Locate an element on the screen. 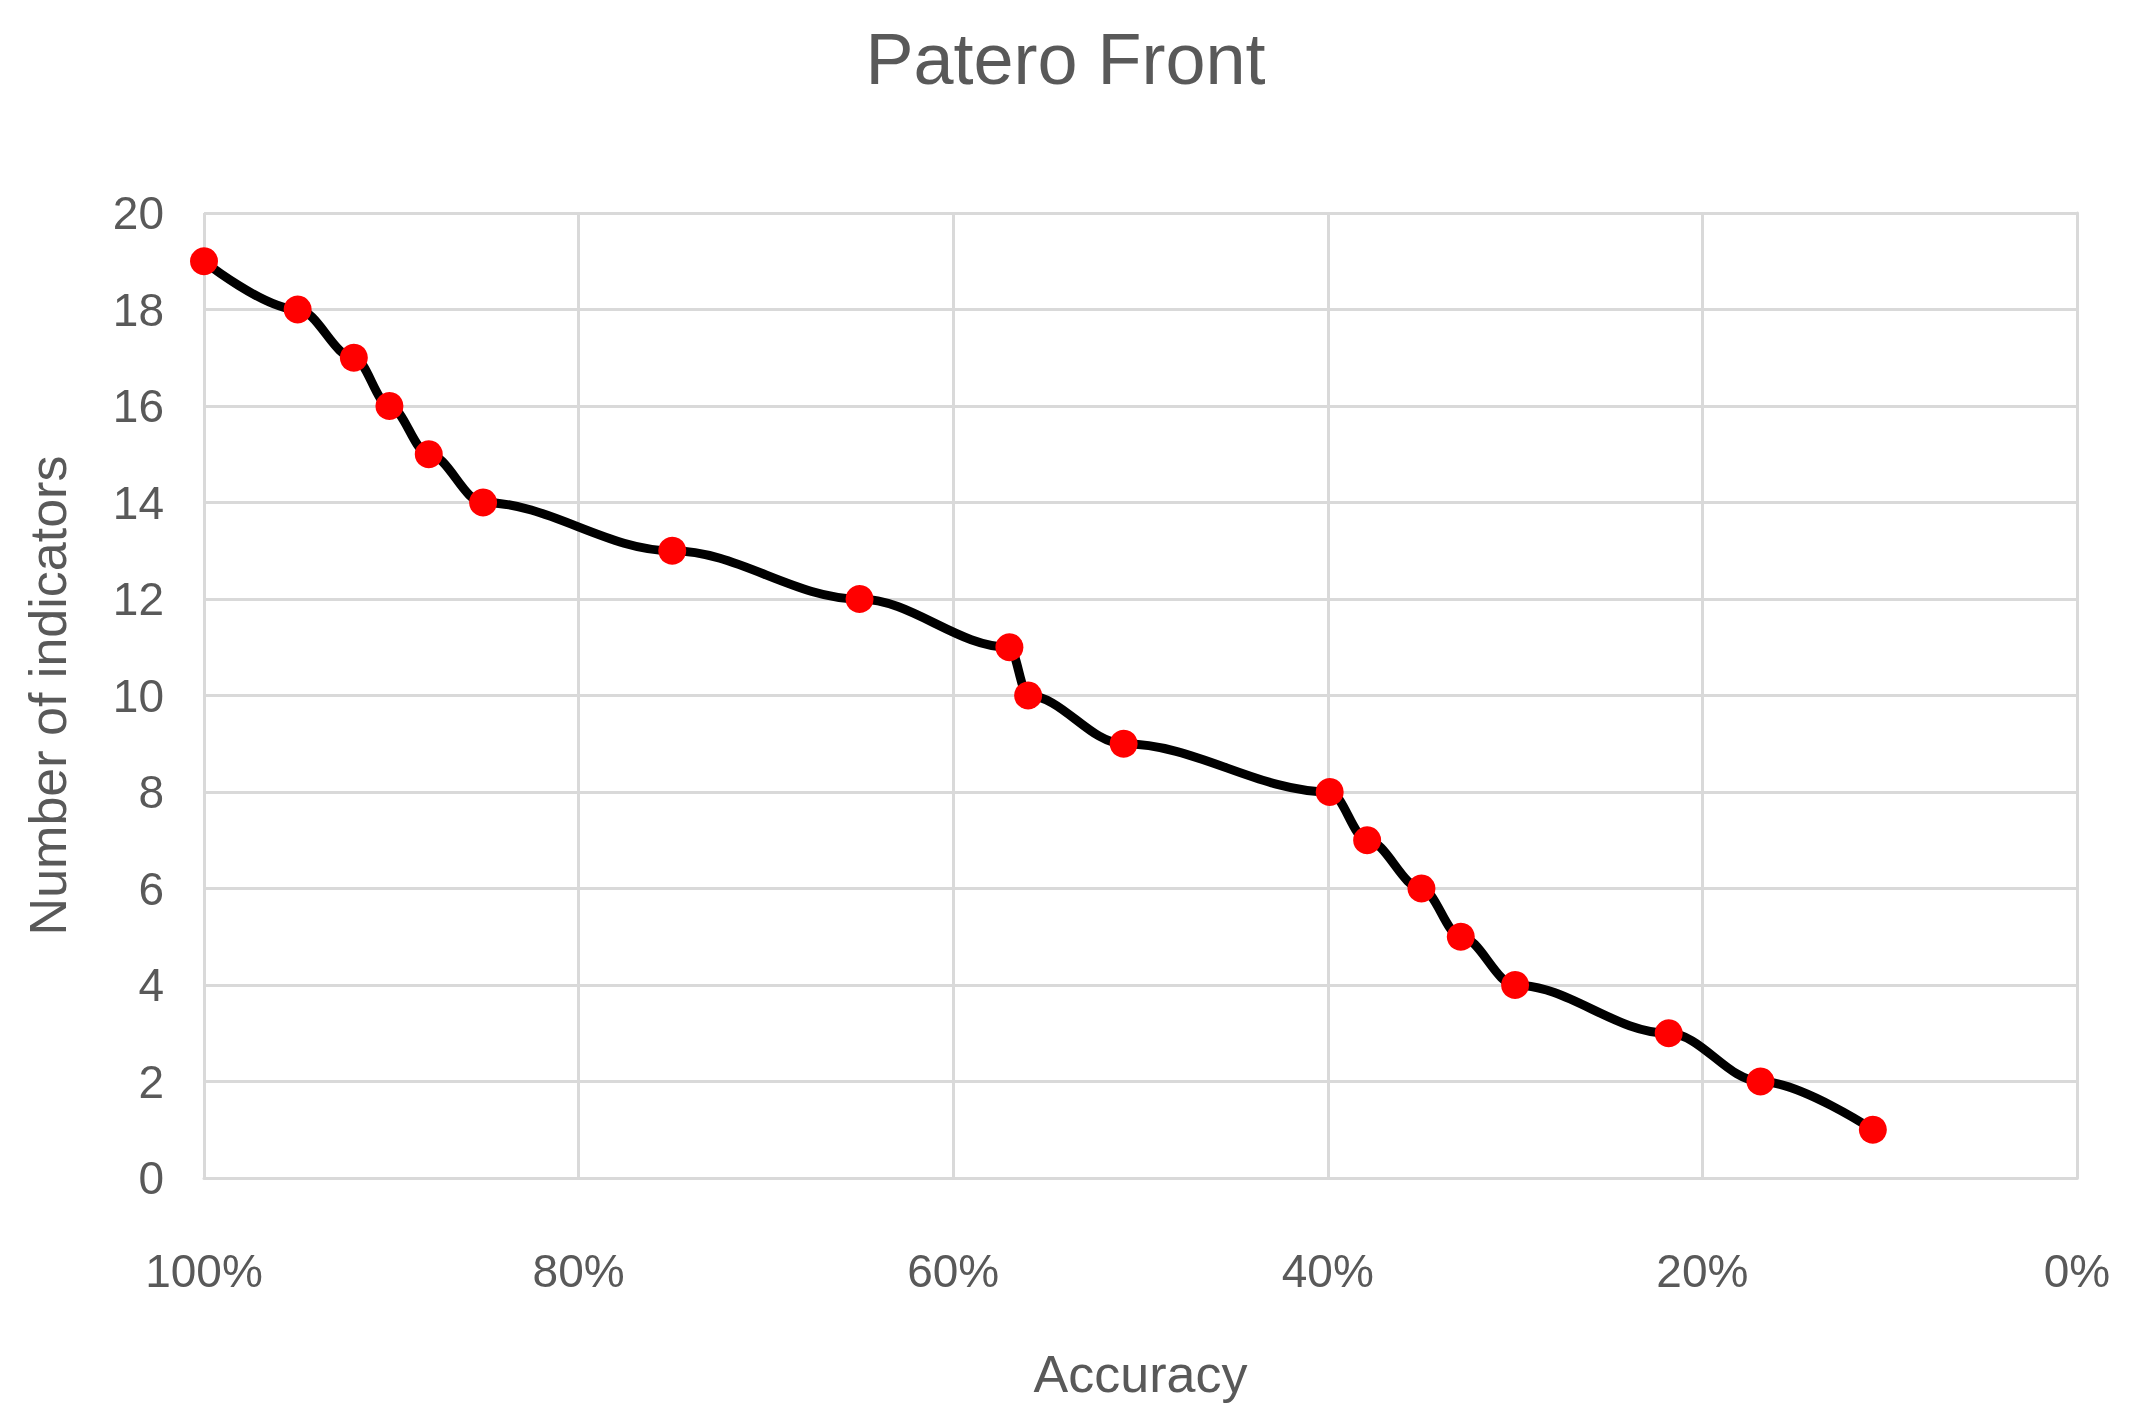  y-tick-label: 0 is located at coordinates (151, 1178).